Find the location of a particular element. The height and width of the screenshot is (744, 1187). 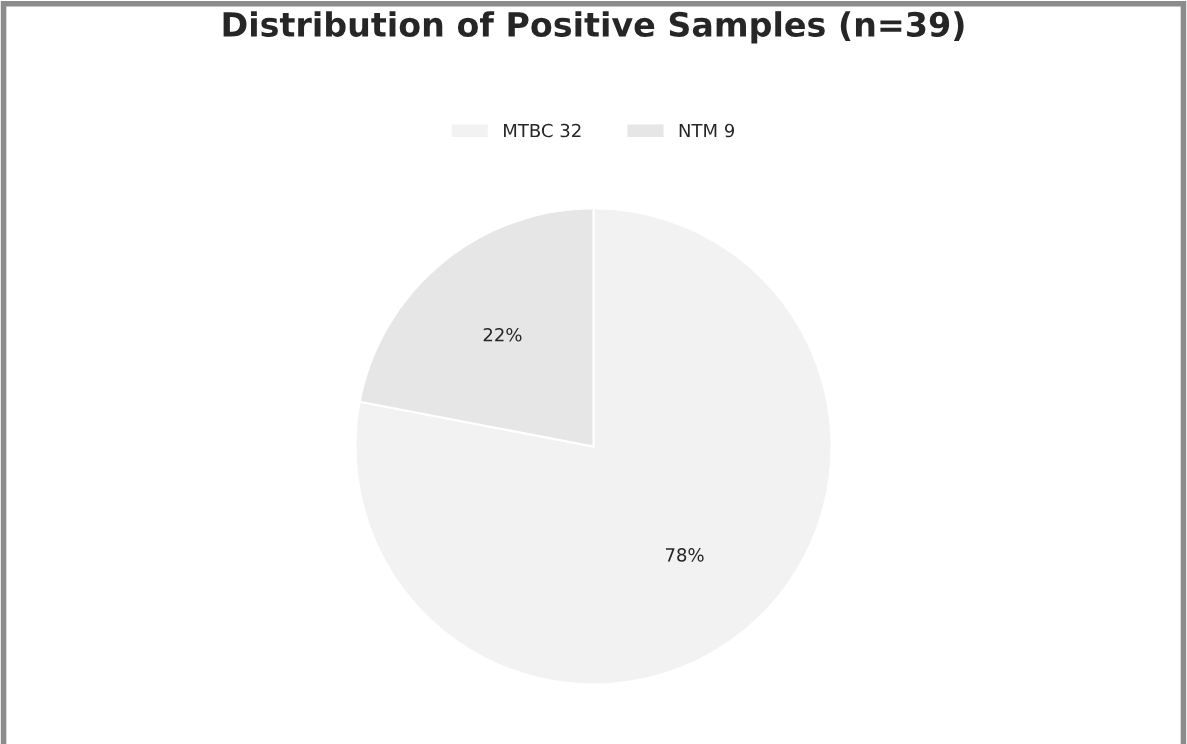

data-label: 78% is located at coordinates (684, 555).